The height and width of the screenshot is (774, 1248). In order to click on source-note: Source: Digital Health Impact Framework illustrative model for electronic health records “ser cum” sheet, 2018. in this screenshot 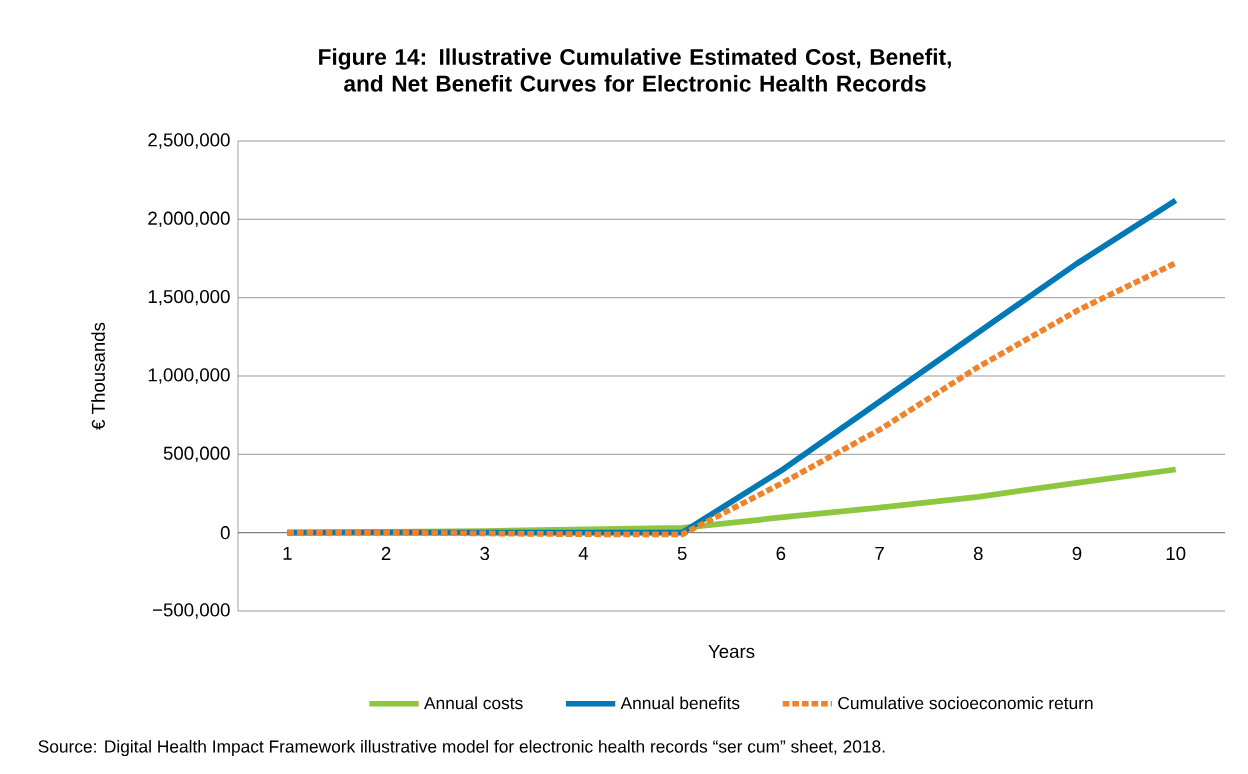, I will do `click(461, 748)`.